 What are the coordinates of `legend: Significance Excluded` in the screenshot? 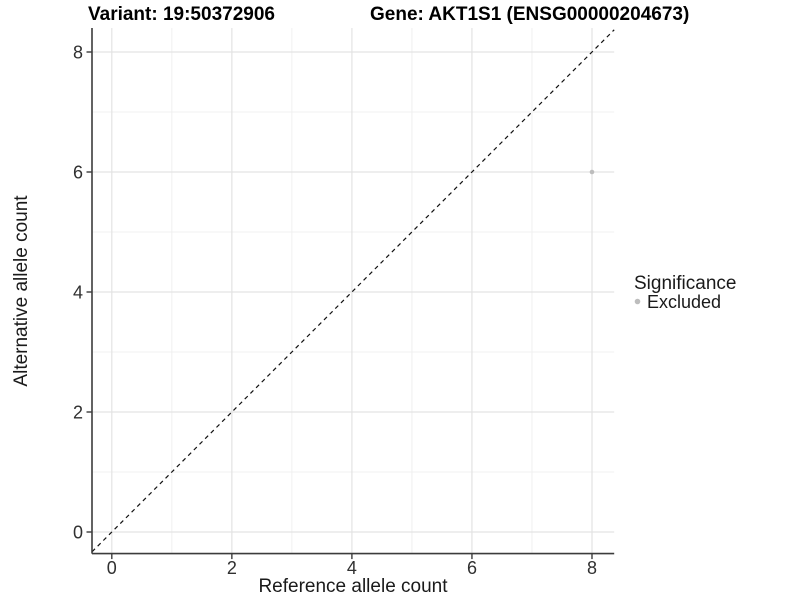 It's located at (685, 292).